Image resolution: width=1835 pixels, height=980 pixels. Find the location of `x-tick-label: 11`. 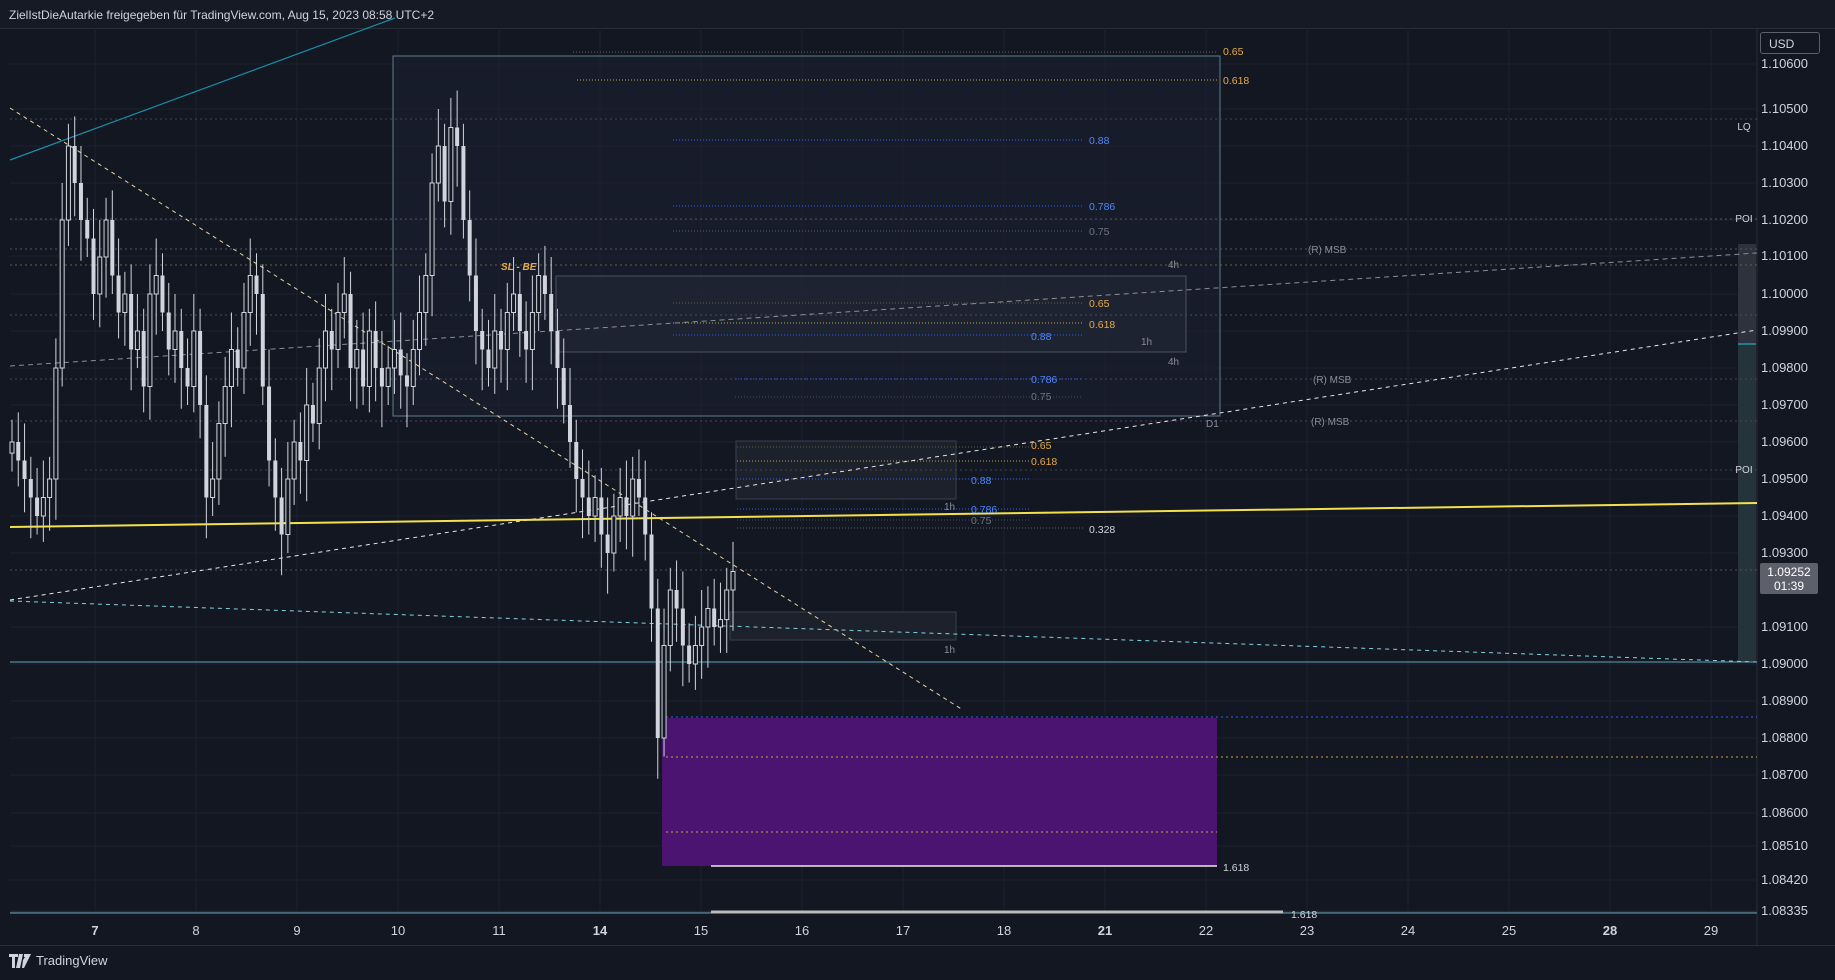

x-tick-label: 11 is located at coordinates (499, 930).